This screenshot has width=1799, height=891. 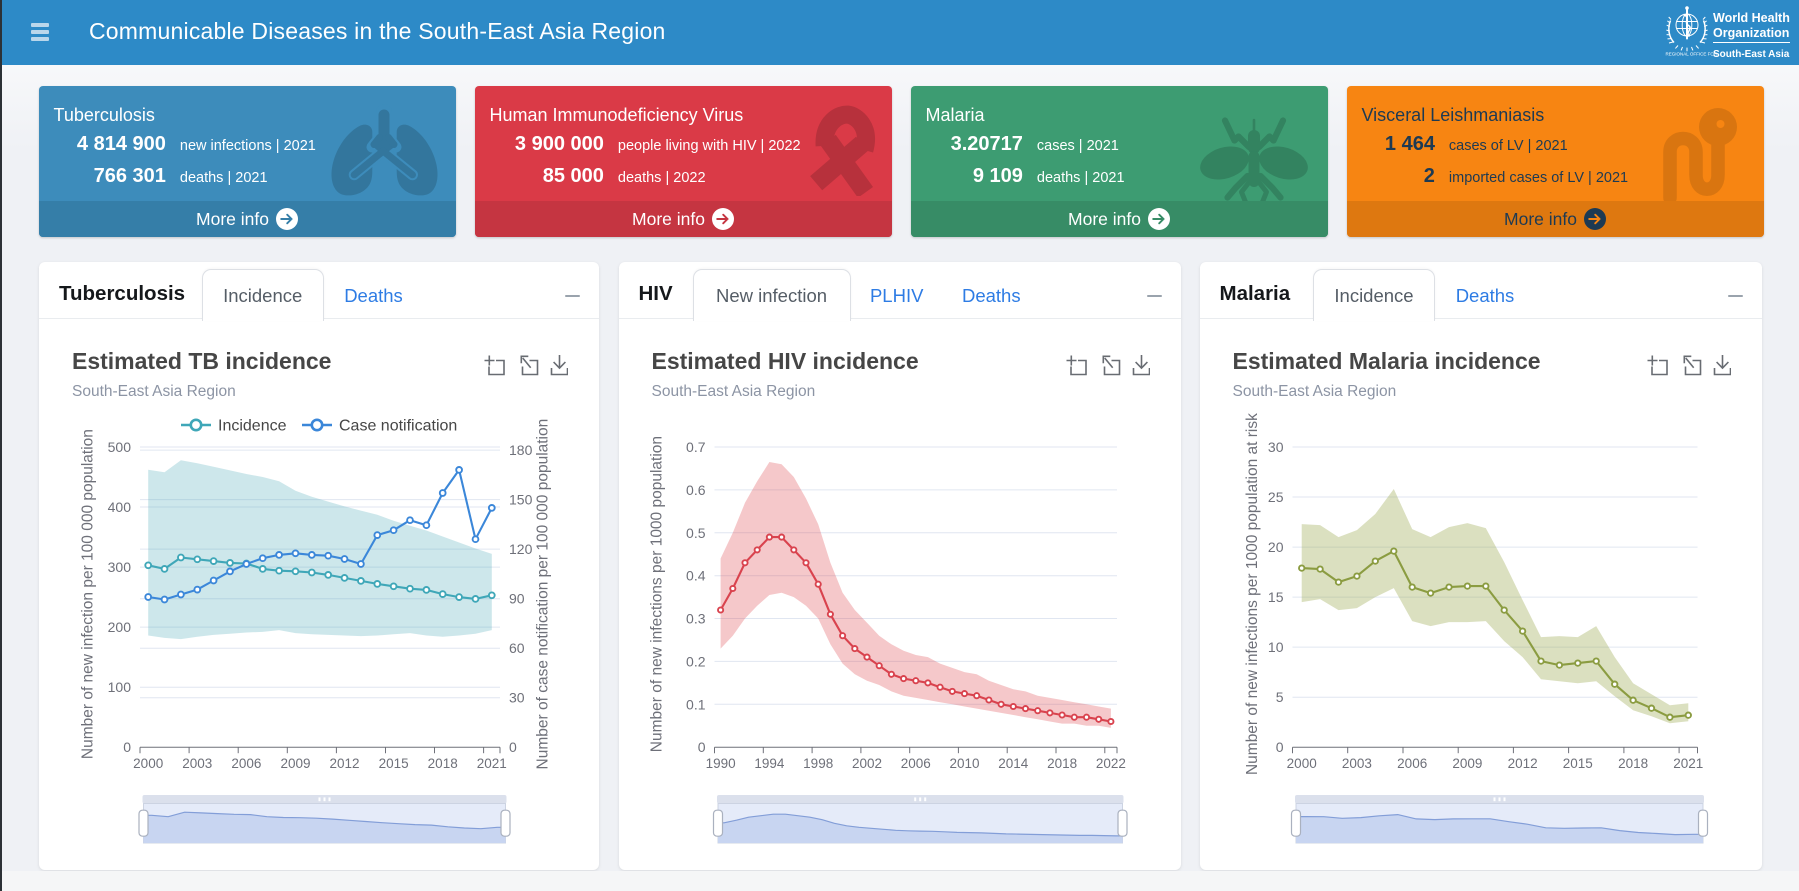 I want to click on svg-text: 15, so click(x=1275, y=597).